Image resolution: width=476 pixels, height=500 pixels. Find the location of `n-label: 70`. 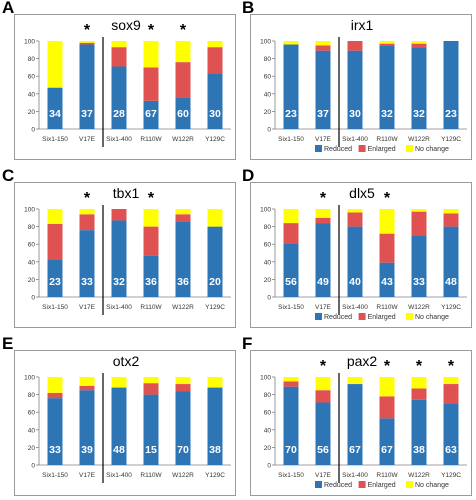

n-label: 70 is located at coordinates (183, 450).